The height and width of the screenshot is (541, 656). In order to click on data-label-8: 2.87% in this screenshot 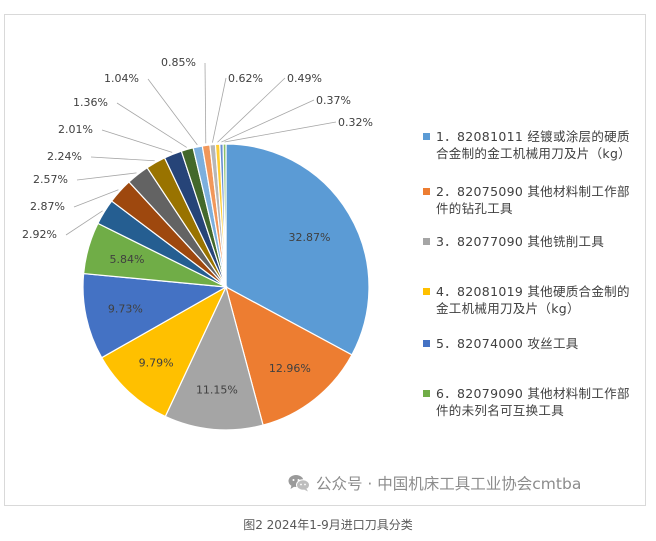, I will do `click(47, 206)`.